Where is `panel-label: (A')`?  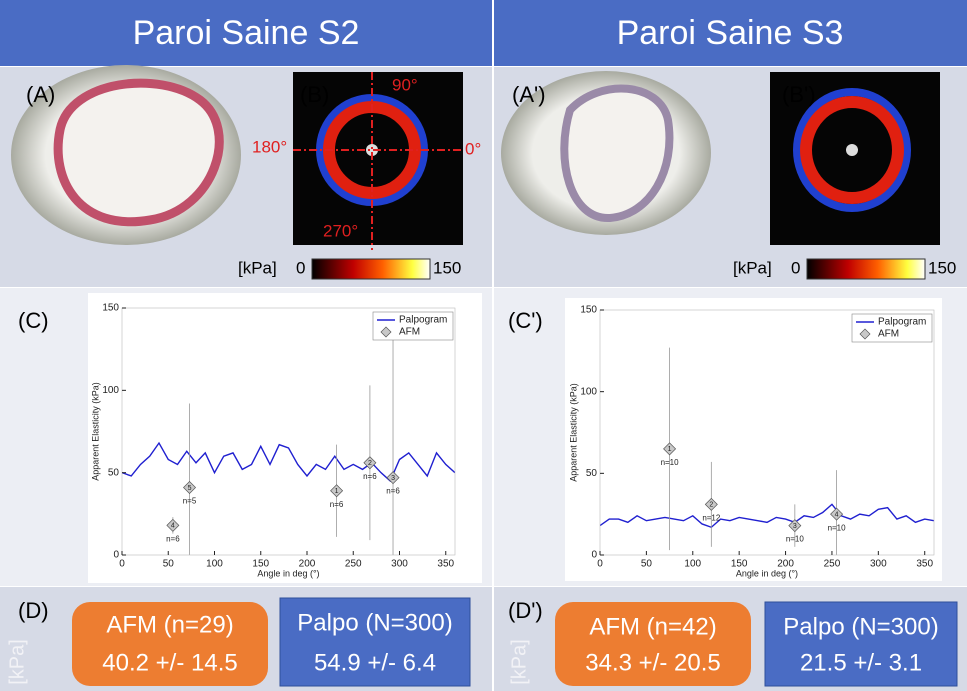
panel-label: (A') is located at coordinates (529, 94).